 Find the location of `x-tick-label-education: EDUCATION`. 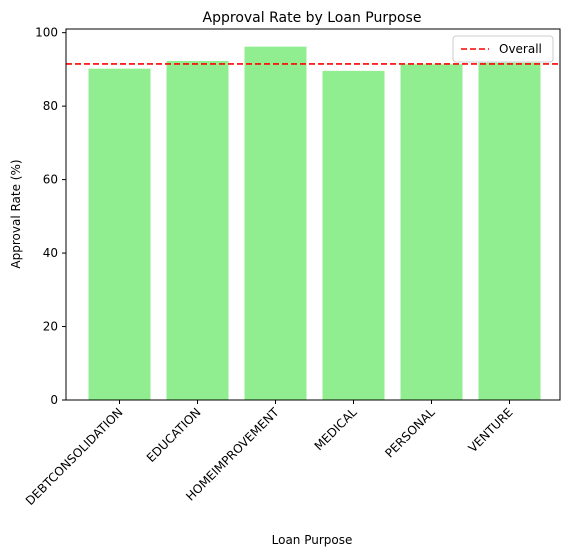

x-tick-label-education: EDUCATION is located at coordinates (174, 435).